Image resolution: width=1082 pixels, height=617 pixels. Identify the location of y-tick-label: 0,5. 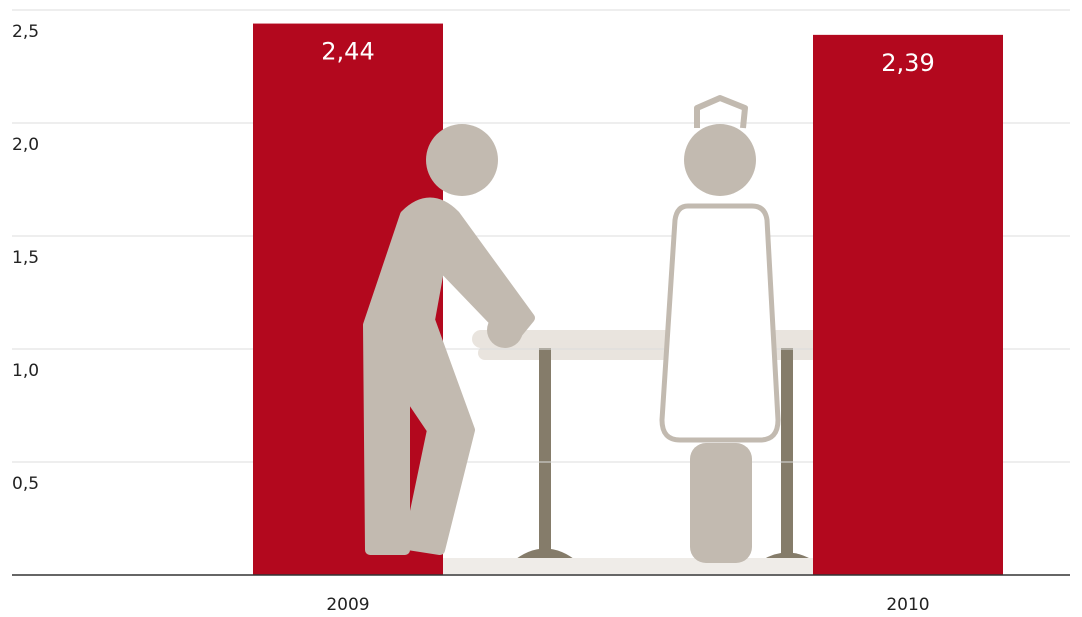
(25, 484).